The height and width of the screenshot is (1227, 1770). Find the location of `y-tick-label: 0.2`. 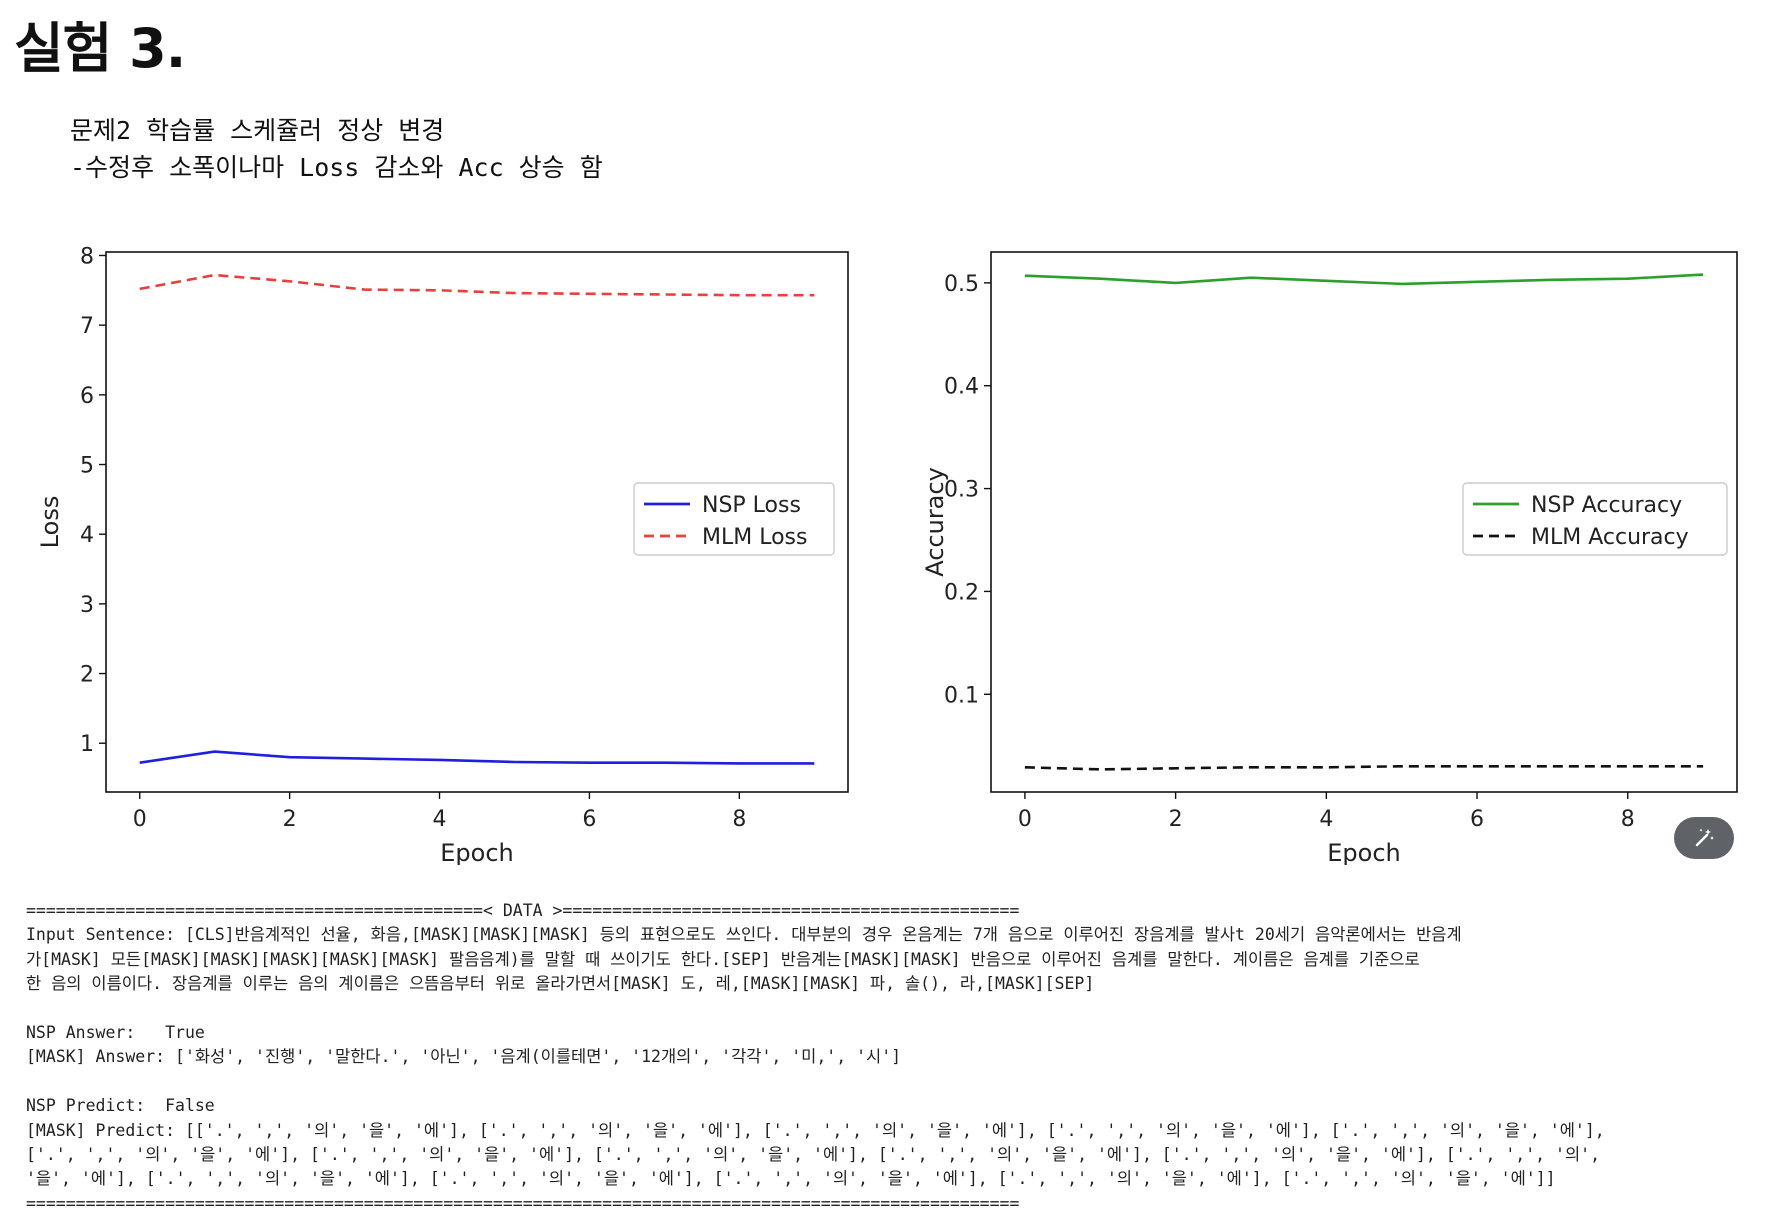

y-tick-label: 0.2 is located at coordinates (961, 592).